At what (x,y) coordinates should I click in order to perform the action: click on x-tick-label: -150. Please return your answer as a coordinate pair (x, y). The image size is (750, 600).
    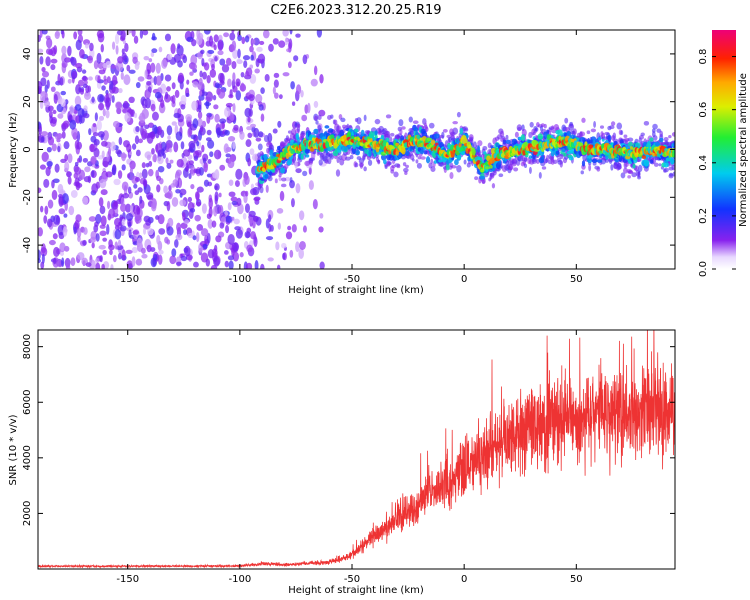
    Looking at the image, I should click on (127, 279).